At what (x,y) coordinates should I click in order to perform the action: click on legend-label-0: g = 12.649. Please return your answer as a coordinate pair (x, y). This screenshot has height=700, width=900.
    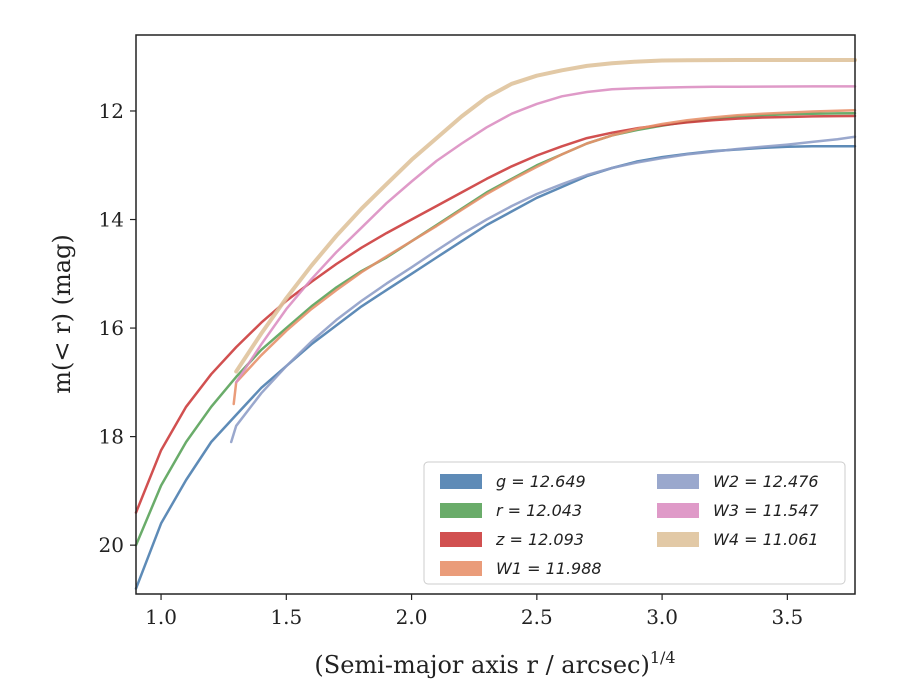
    Looking at the image, I should click on (541, 481).